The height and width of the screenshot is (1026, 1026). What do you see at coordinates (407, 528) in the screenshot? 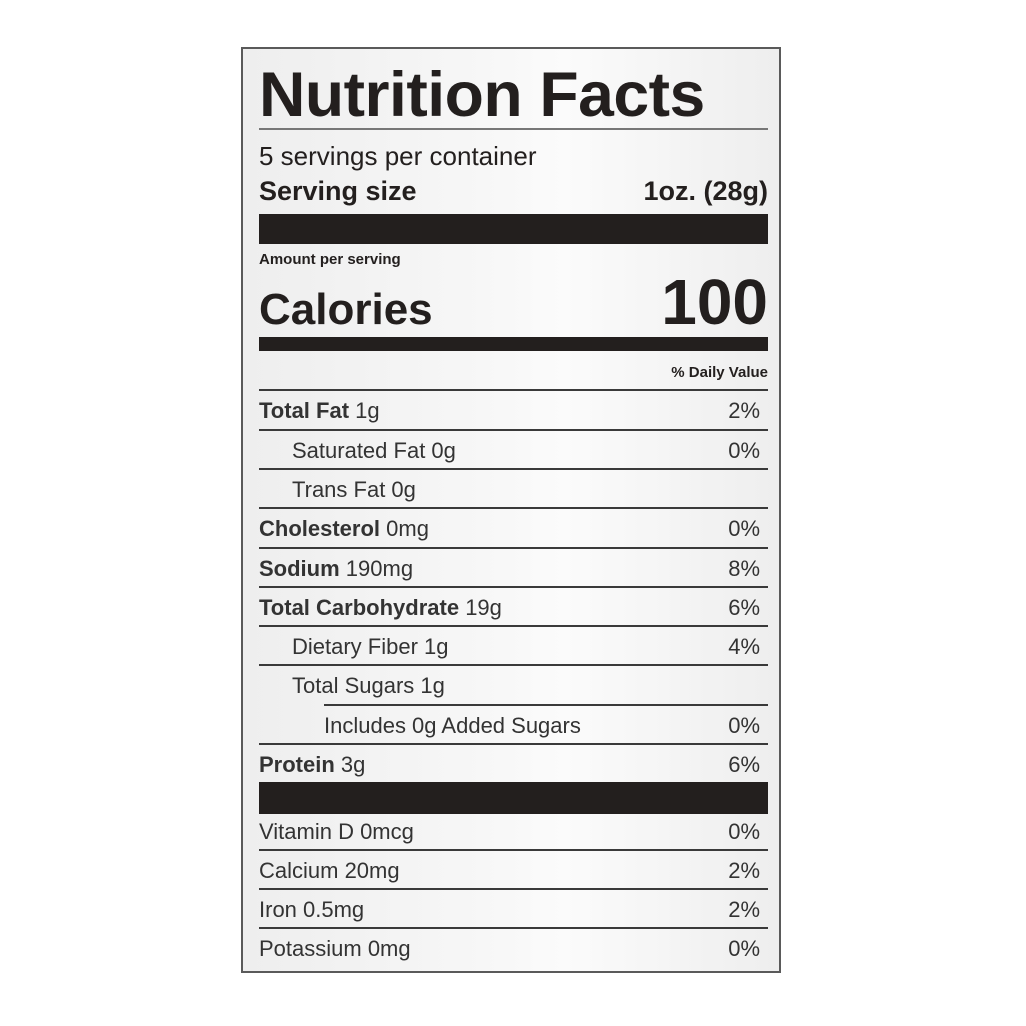
I see `nutrient-amount: 0mg` at bounding box center [407, 528].